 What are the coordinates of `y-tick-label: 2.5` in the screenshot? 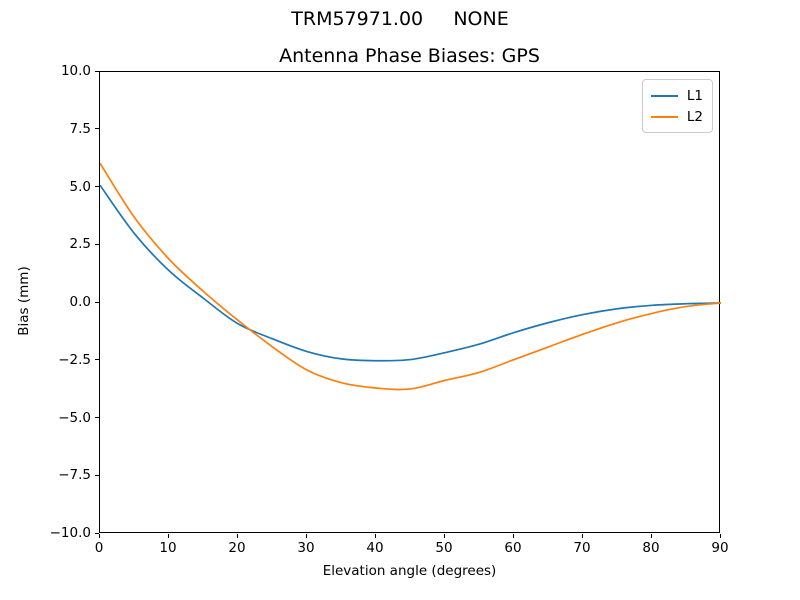 It's located at (80, 244).